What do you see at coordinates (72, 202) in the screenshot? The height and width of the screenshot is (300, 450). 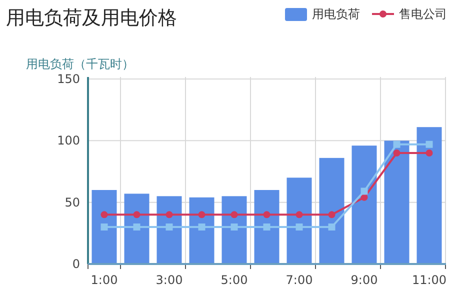 I see `y-tick-label: 50` at bounding box center [72, 202].